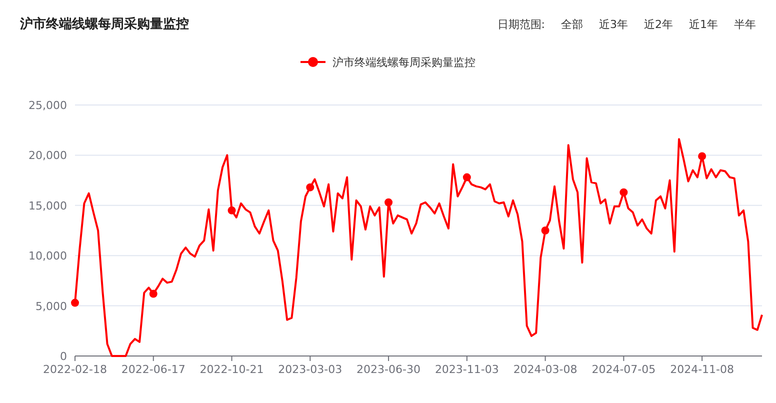 The width and height of the screenshot is (776, 403). Describe the element at coordinates (404, 62) in the screenshot. I see `legend-label: 沪市终端线螺每周采购量监控` at that location.